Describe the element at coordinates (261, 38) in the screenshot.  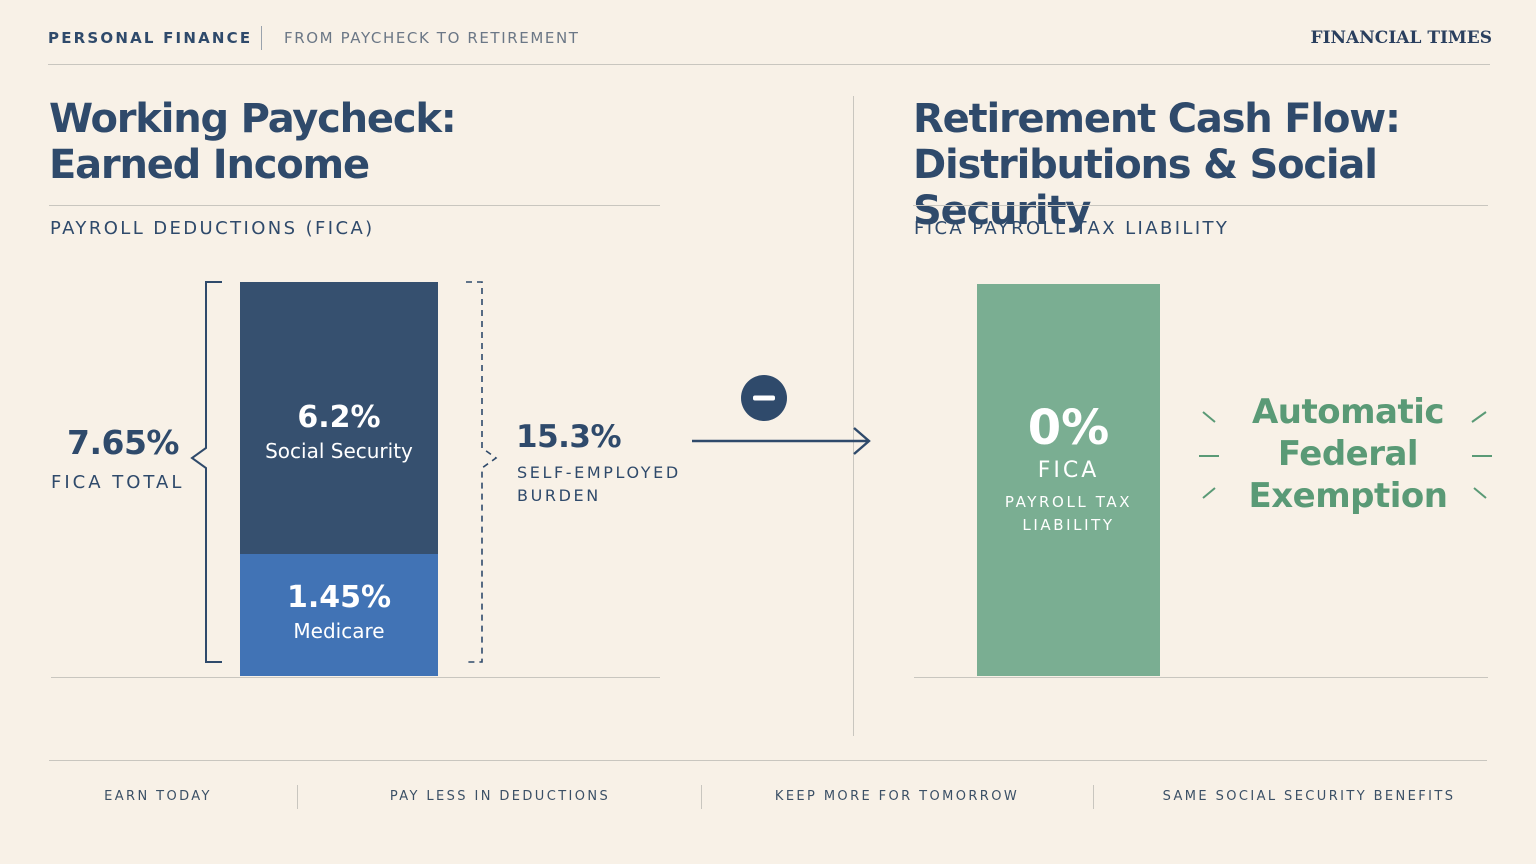
I see `kicker-divider` at that location.